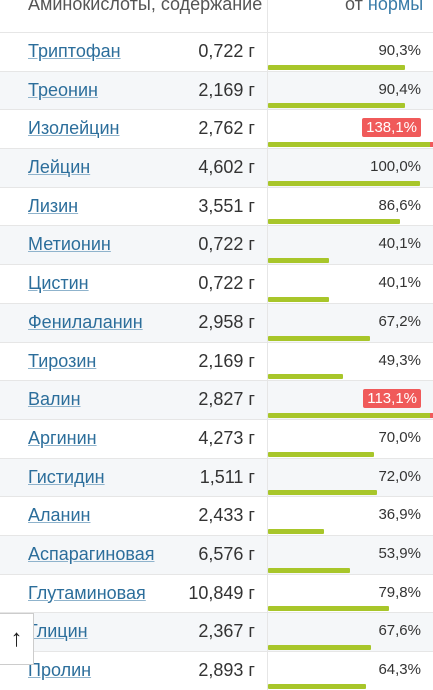 Image resolution: width=433 pixels, height=690 pixels. I want to click on amino-acid-link: Изолейцин, so click(74, 128).